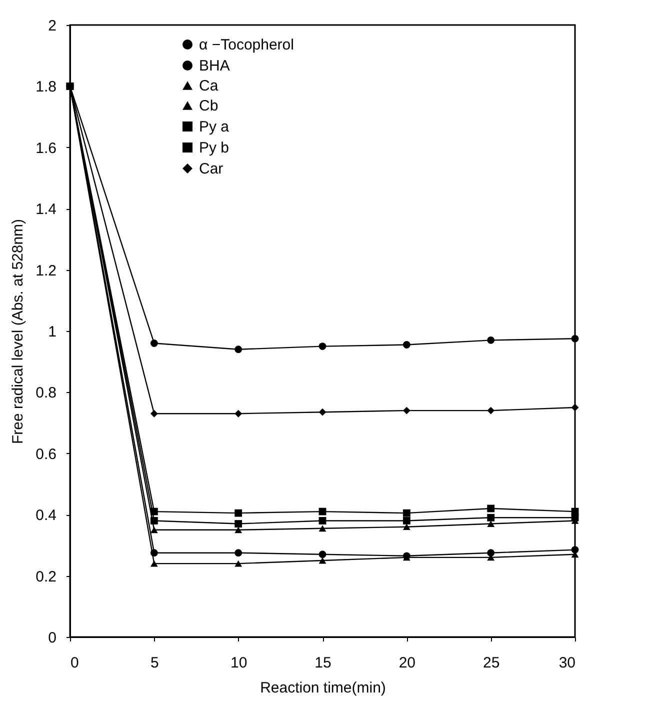  What do you see at coordinates (214, 148) in the screenshot?
I see `legend-label: Py b` at bounding box center [214, 148].